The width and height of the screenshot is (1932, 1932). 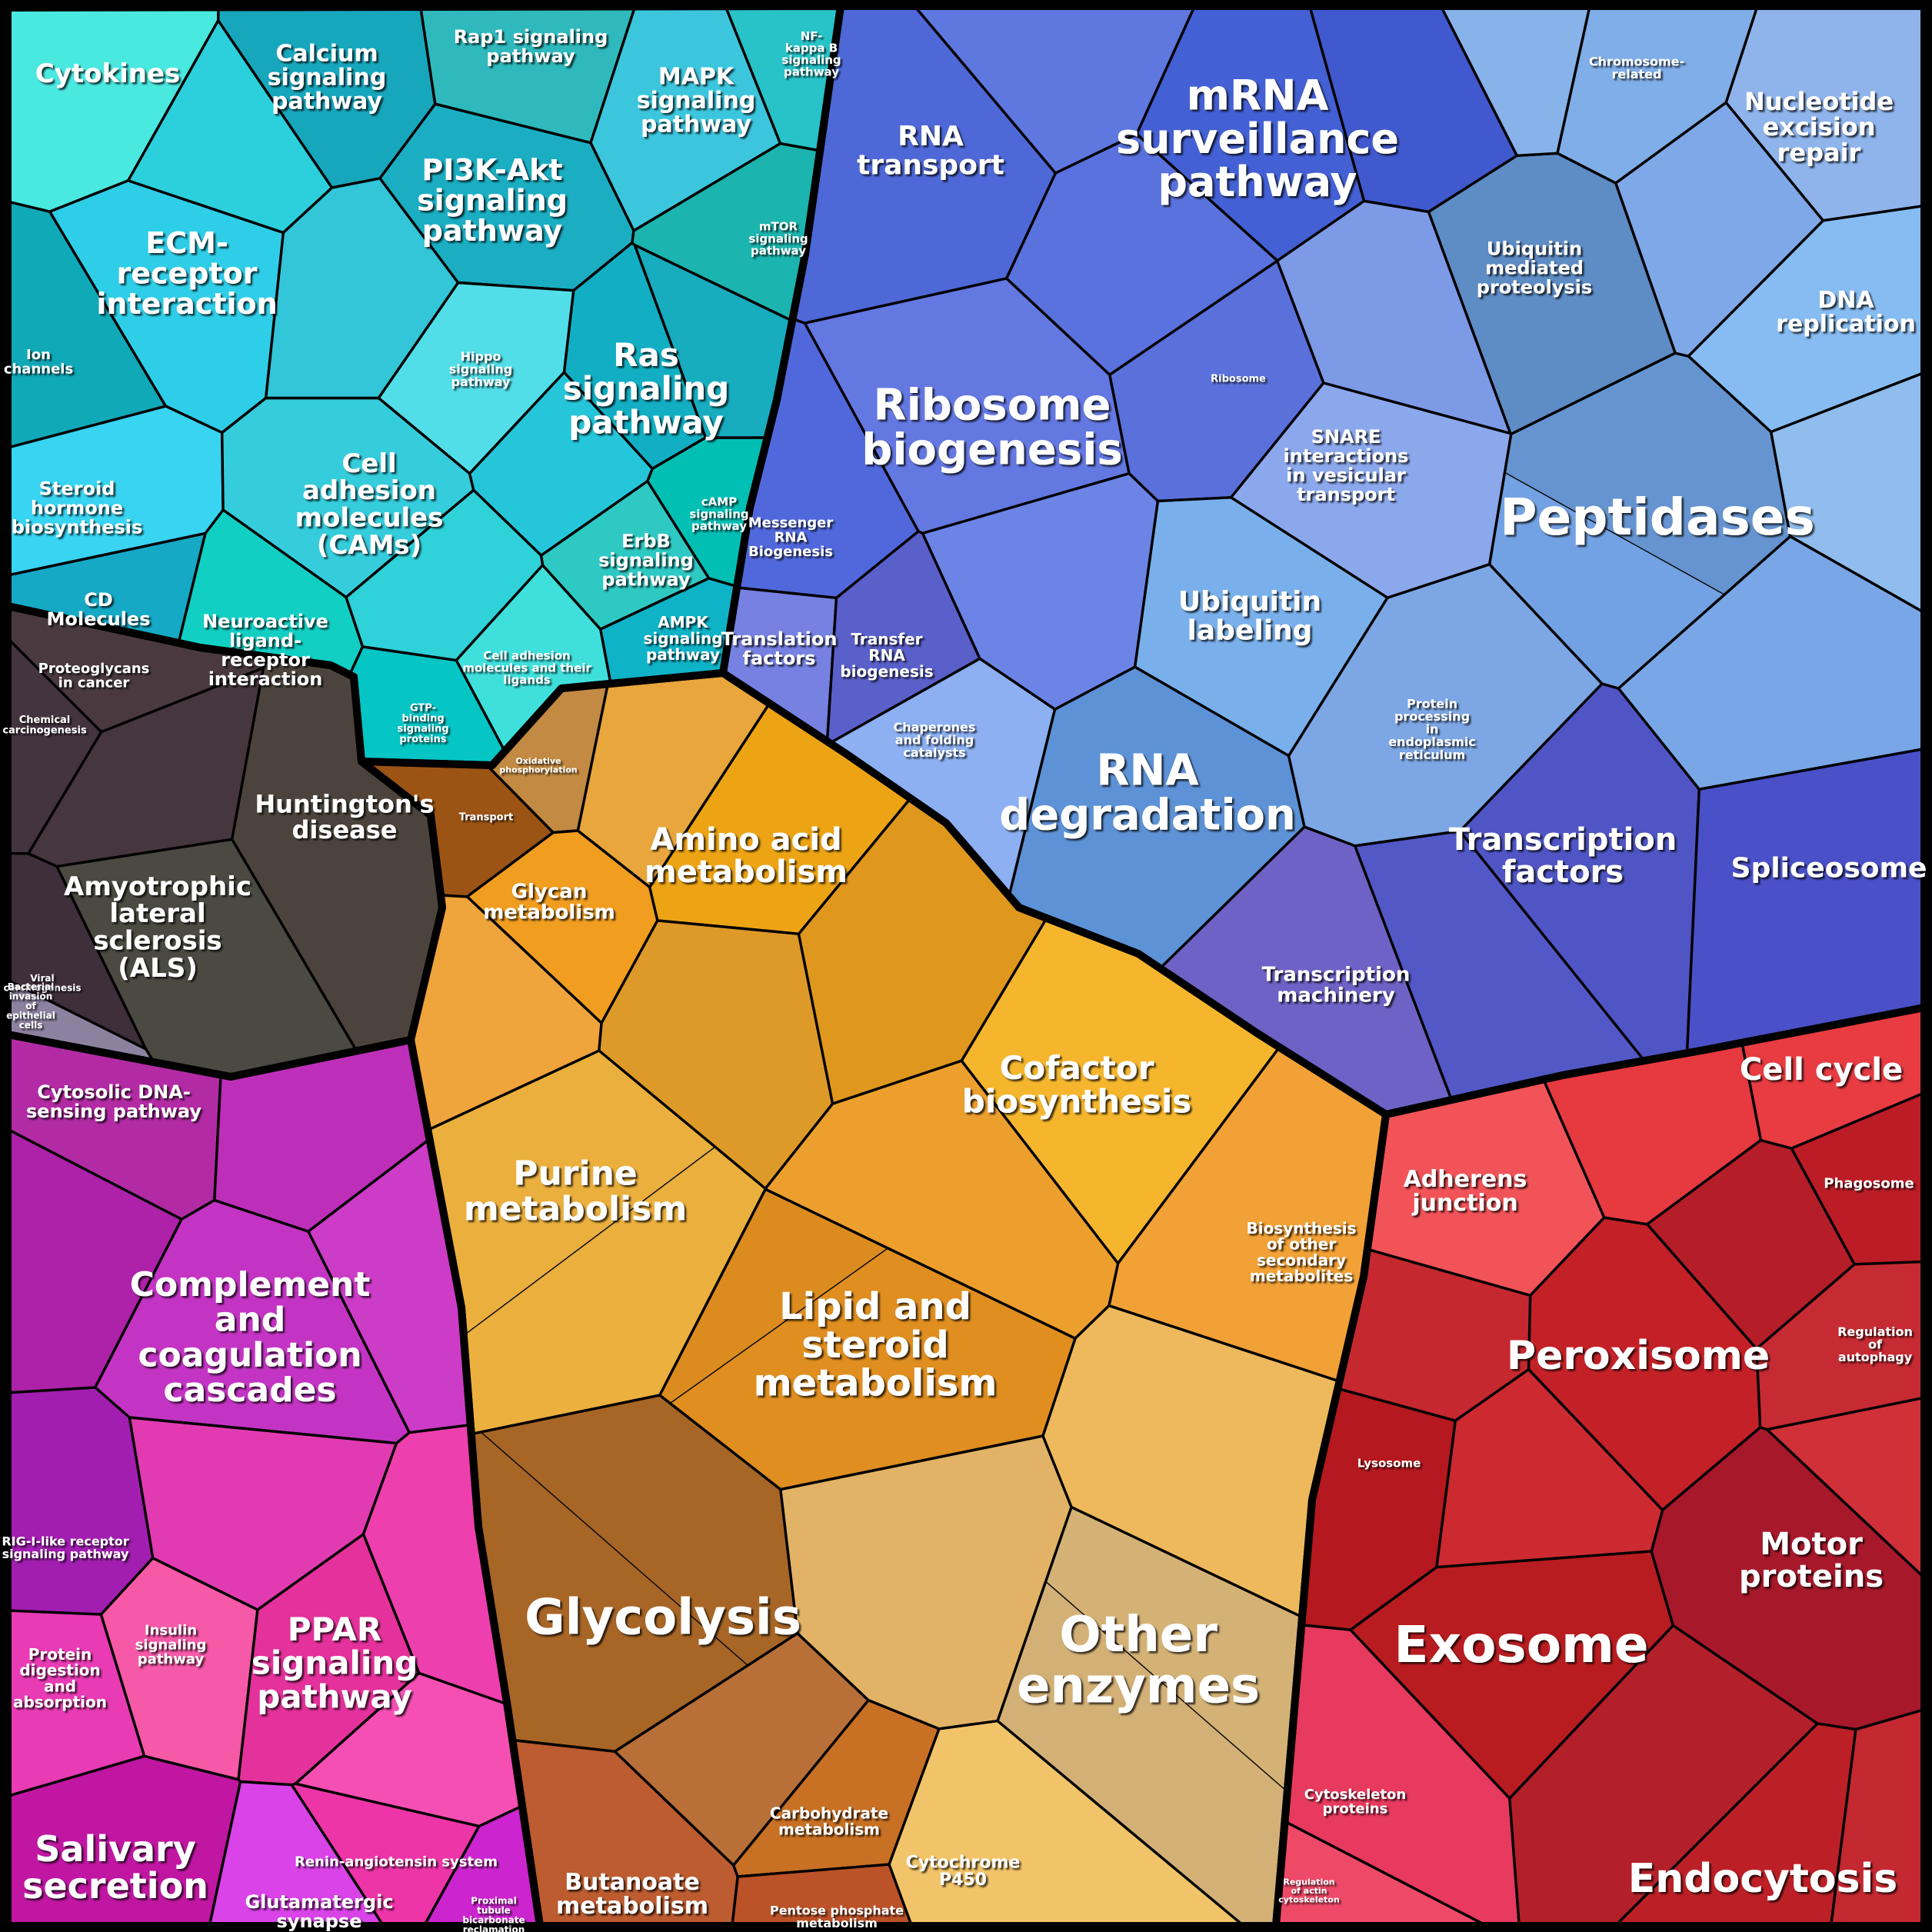 I want to click on cell-snare-fill, so click(x=1371, y=490).